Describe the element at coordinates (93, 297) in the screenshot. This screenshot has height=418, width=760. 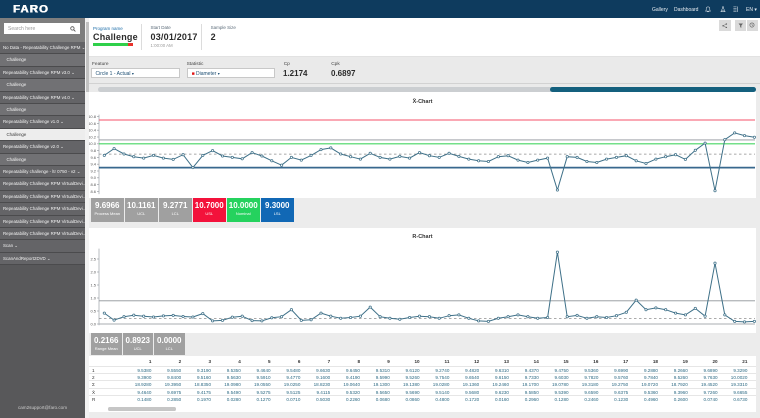
I see `svg-text: 1.0` at that location.